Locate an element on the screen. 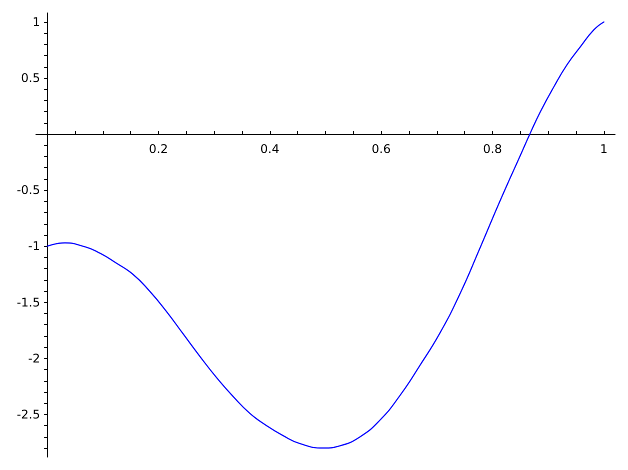 This screenshot has width=628, height=470. x-tick-label: 0.8 is located at coordinates (492, 149).